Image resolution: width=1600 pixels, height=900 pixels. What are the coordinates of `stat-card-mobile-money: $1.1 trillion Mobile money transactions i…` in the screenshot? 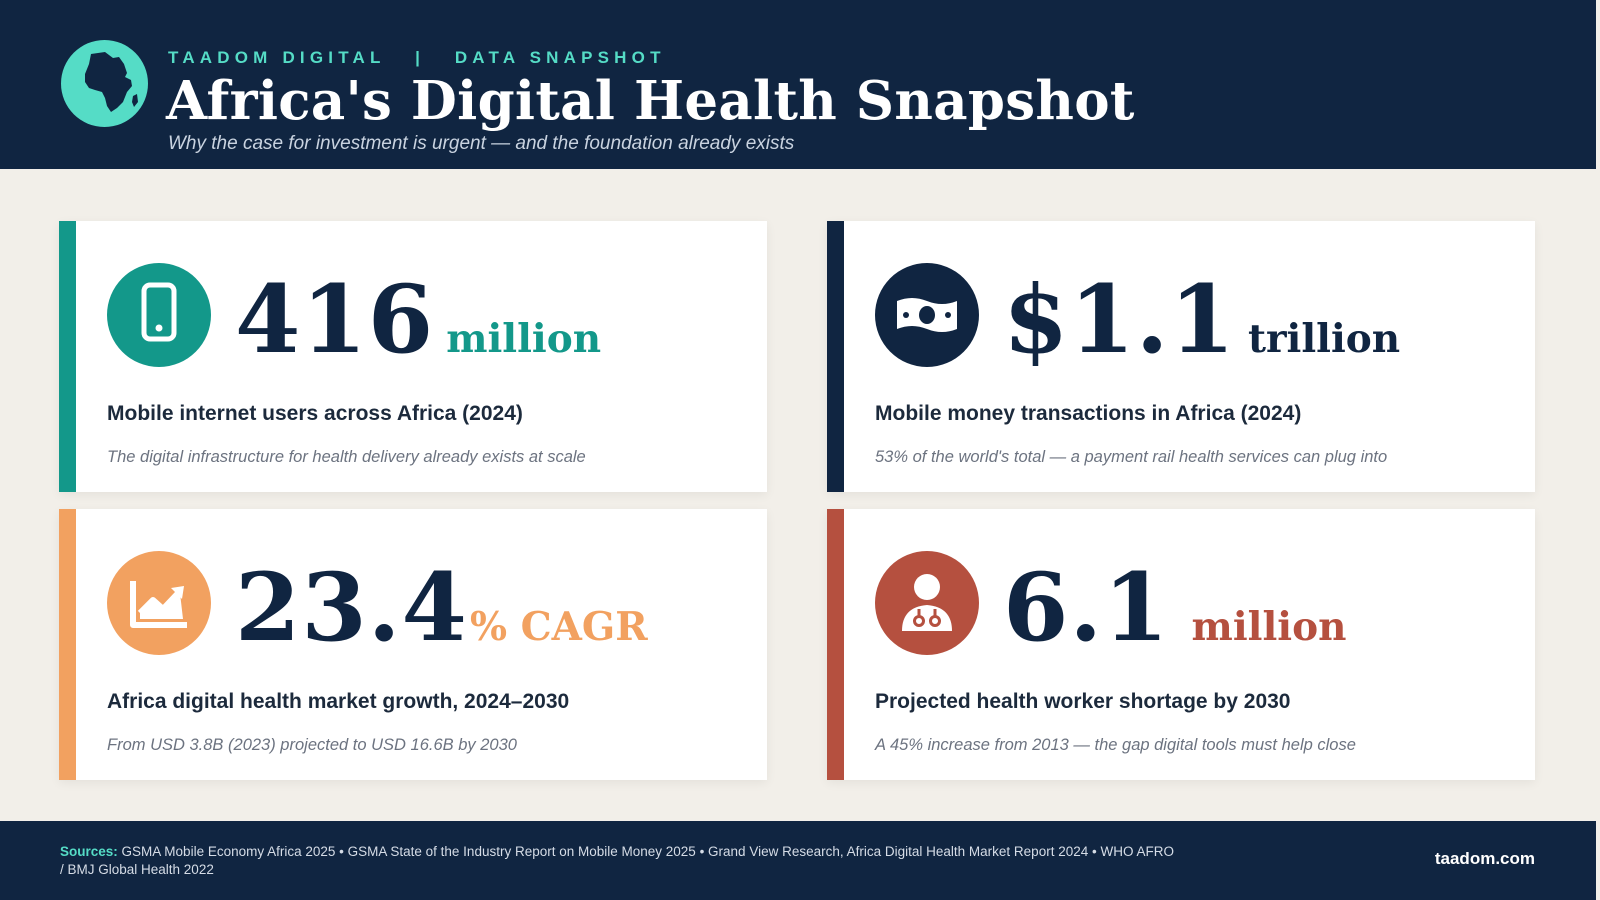 It's located at (1181, 356).